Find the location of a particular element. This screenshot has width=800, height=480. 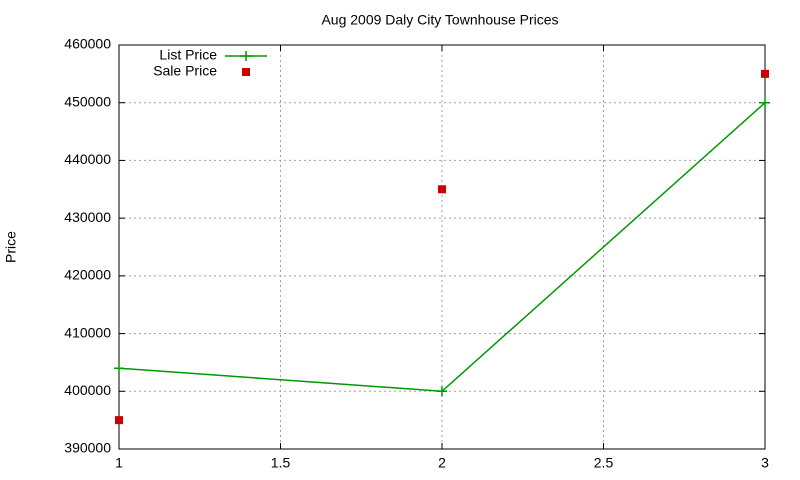

chart-title: Aug 2009 Daly City Townhouse Prices is located at coordinates (439, 20).